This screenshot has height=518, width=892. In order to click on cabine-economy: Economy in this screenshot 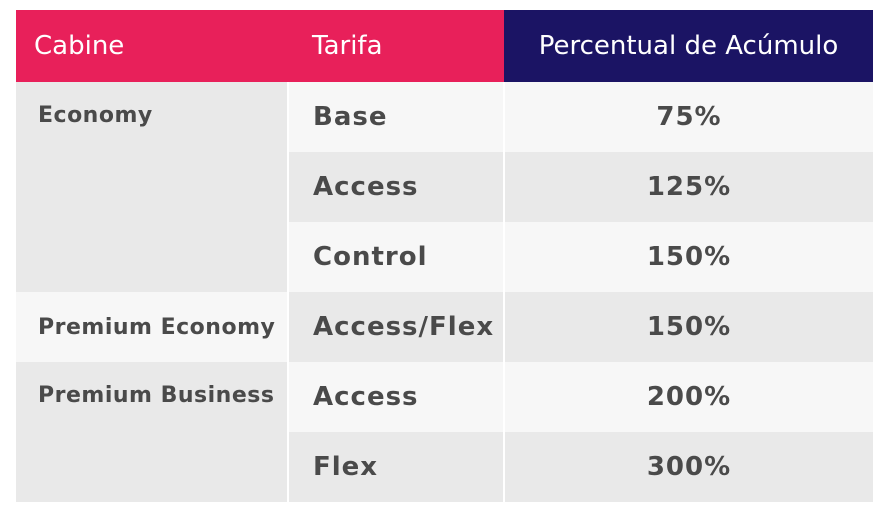, I will do `click(152, 187)`.